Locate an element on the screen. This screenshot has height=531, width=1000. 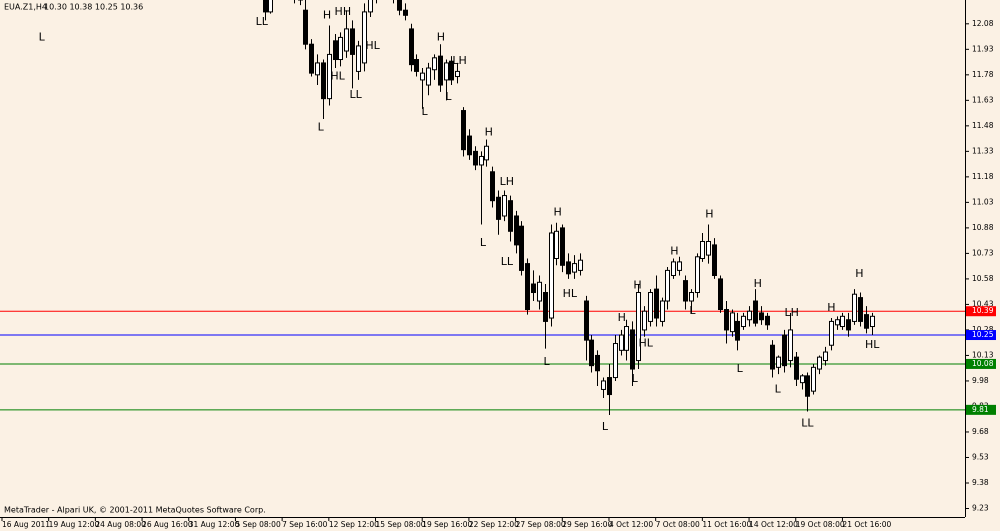
level-label: 10.25 is located at coordinates (983, 334).